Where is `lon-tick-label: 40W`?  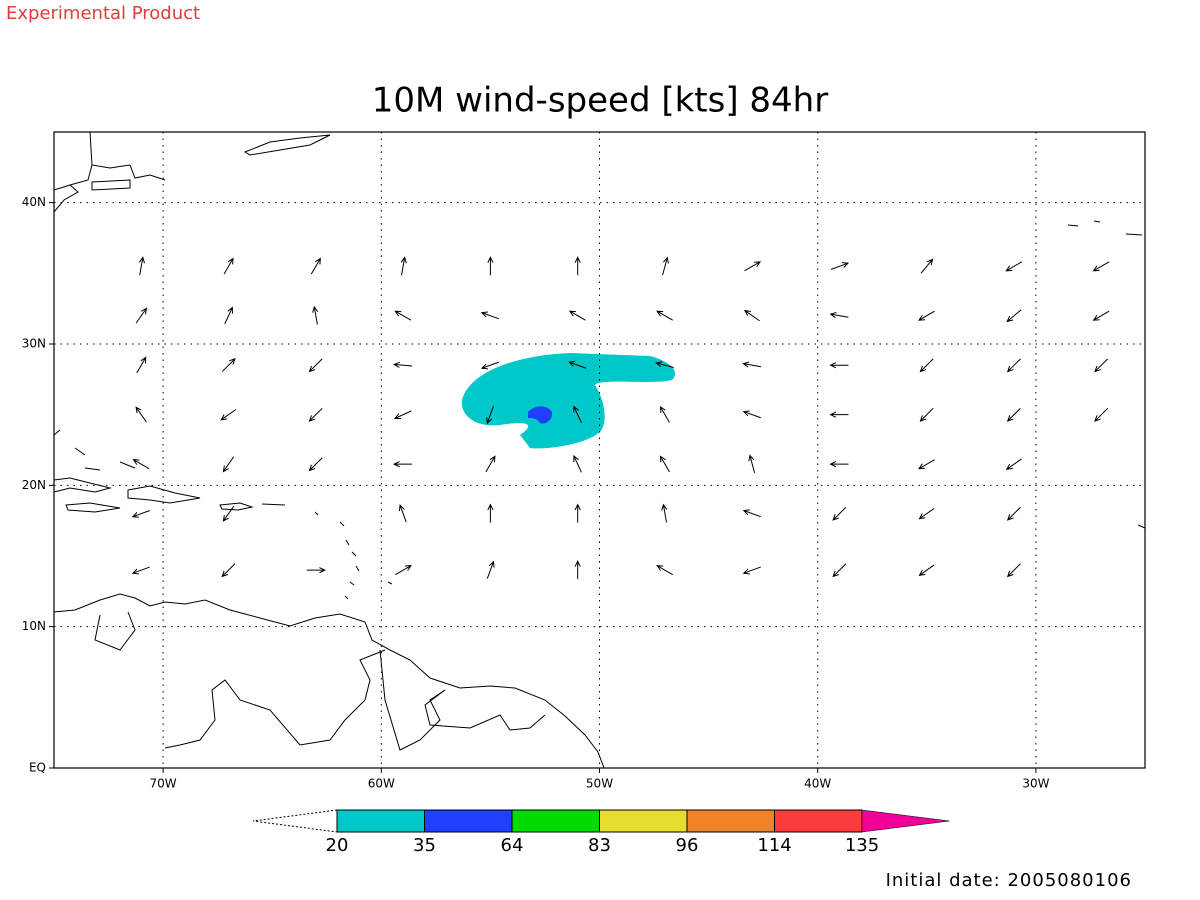 lon-tick-label: 40W is located at coordinates (817, 784).